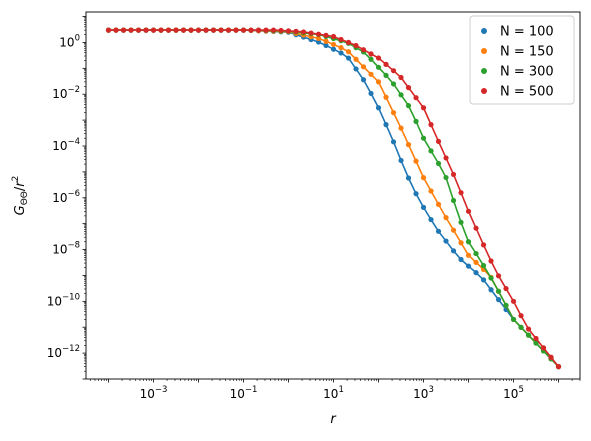  Describe the element at coordinates (527, 92) in the screenshot. I see `legend-label: N = 500` at that location.